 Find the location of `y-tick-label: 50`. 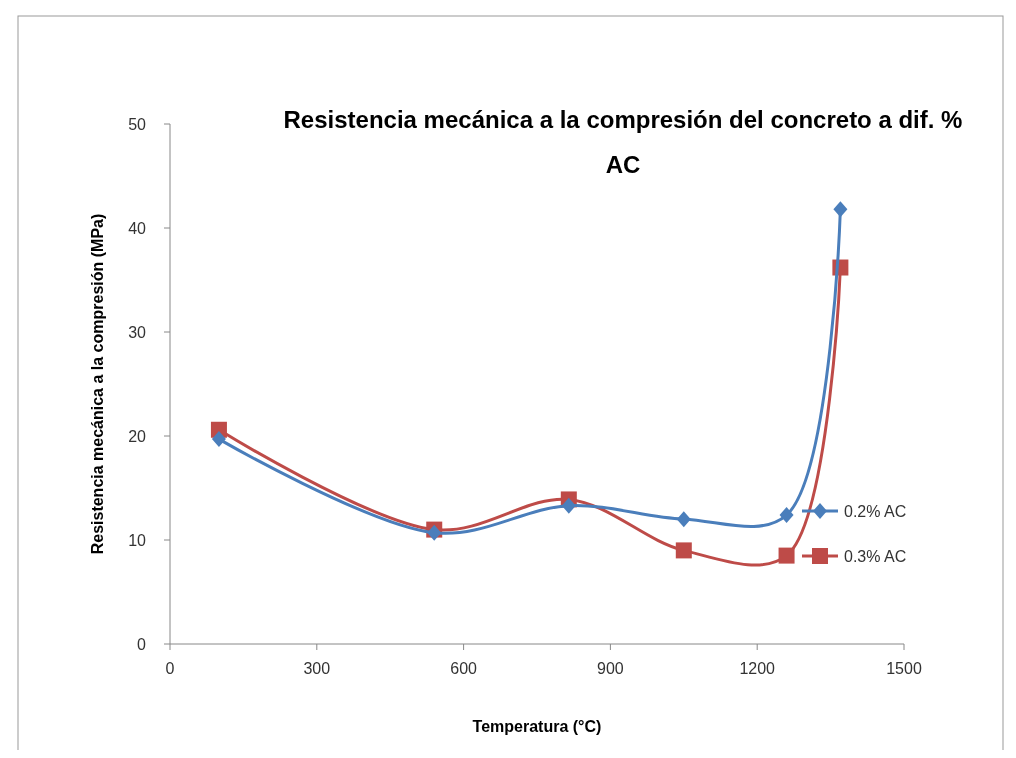

y-tick-label: 50 is located at coordinates (137, 124).